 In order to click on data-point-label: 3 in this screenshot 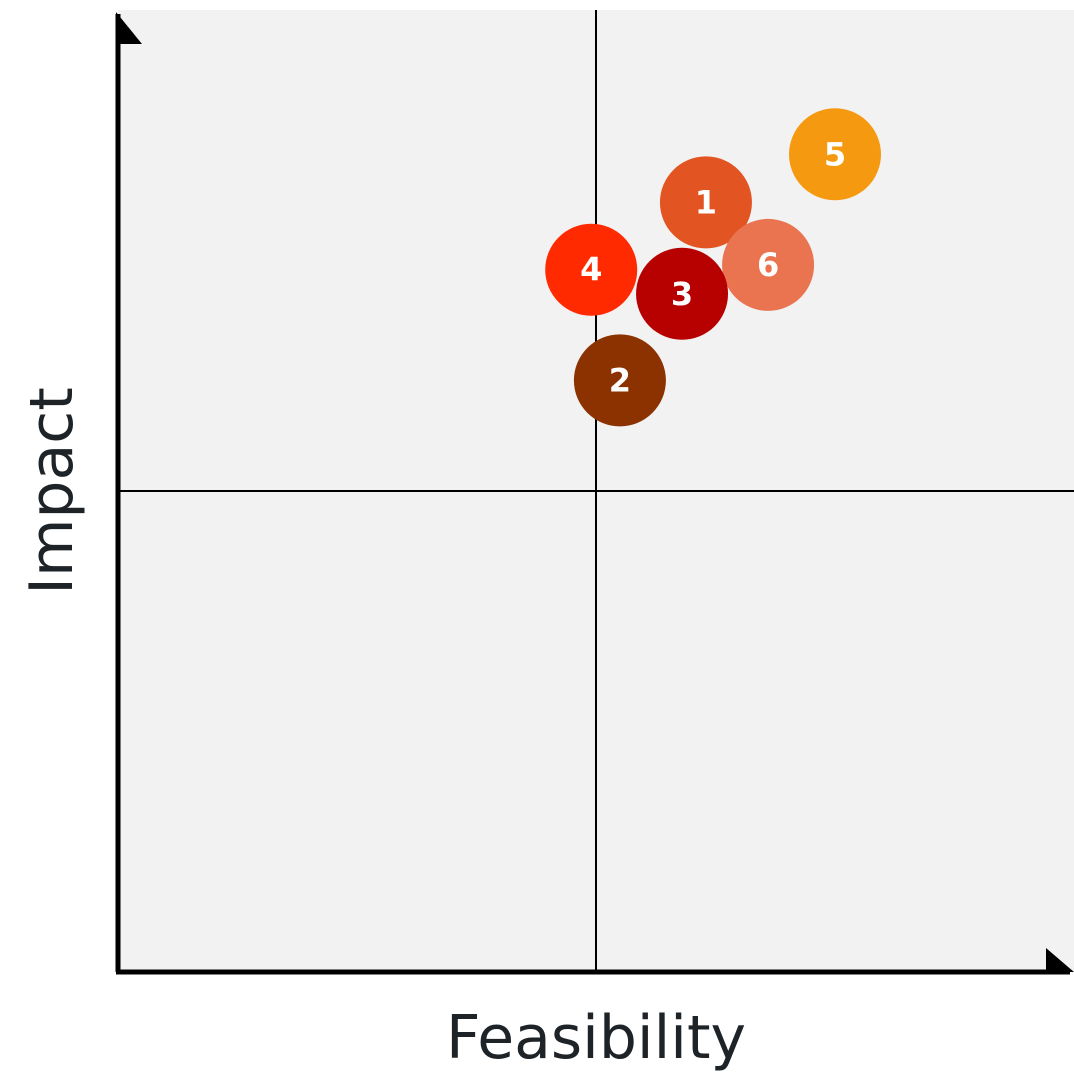, I will do `click(682, 294)`.